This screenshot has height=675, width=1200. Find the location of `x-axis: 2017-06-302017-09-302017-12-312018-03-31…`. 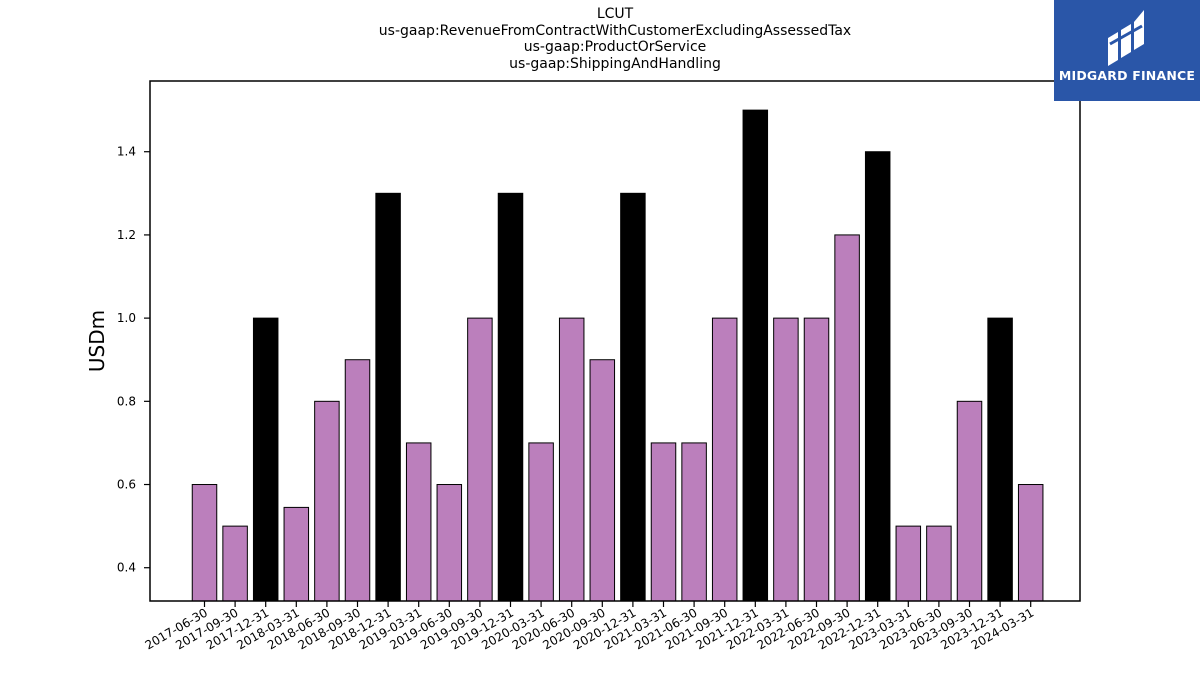

x-axis: 2017-06-302017-09-302017-12-312018-03-31… is located at coordinates (589, 626).